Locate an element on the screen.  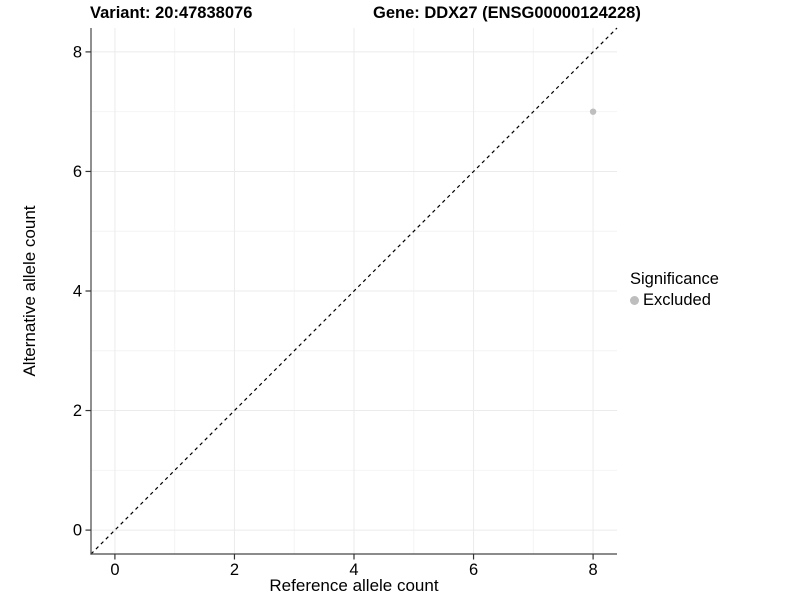
x-tick-label: 0 is located at coordinates (114, 570).